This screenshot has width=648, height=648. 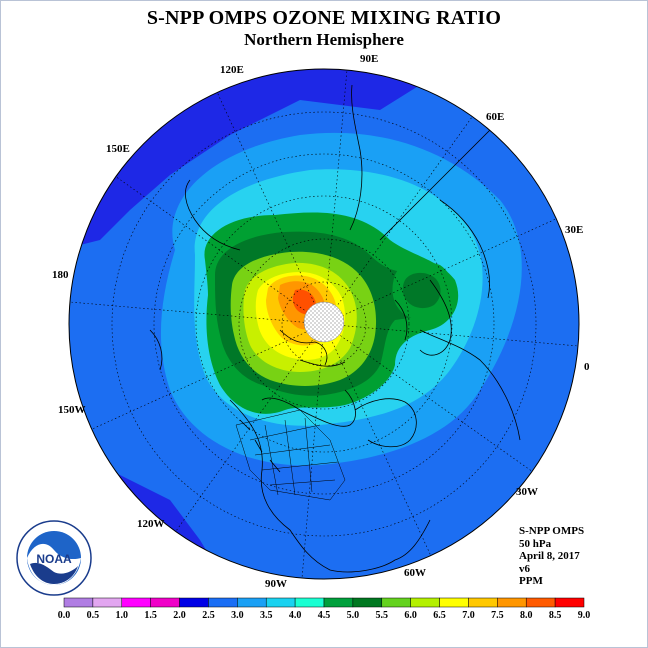 I want to click on info-box: S-NPP OMPS 50 hPa April 8, 2017 v6 PPM, so click(x=551, y=556).